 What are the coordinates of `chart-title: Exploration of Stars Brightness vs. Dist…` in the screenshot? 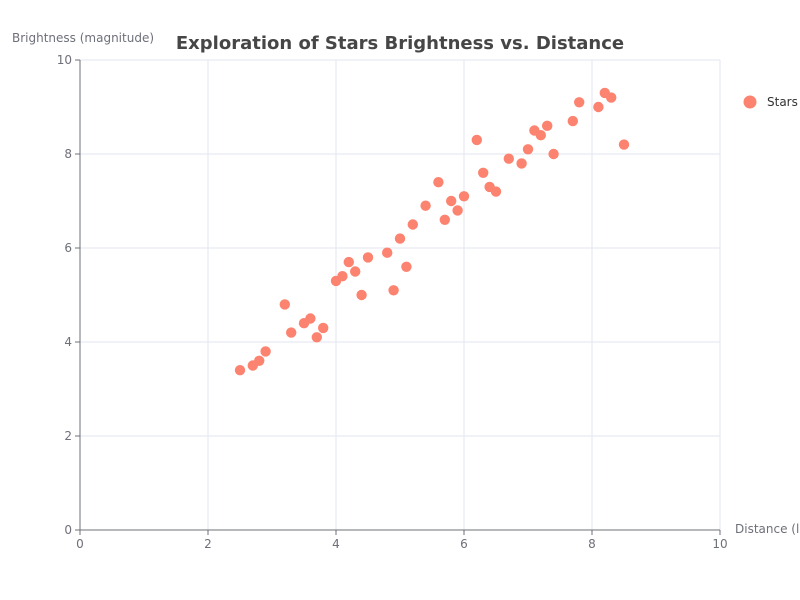 It's located at (400, 43).